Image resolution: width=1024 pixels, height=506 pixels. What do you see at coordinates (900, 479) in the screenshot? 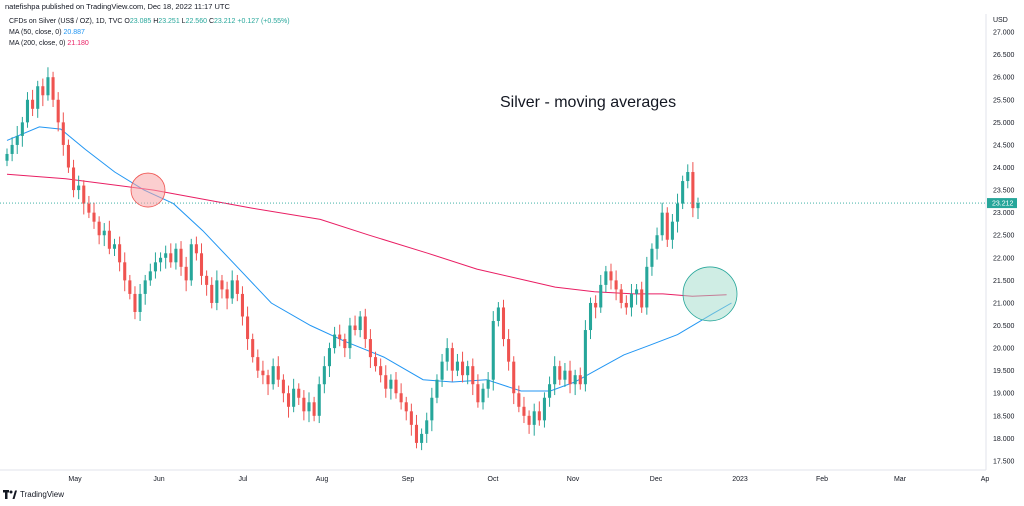
I see `x-tick-label: Mar` at bounding box center [900, 479].